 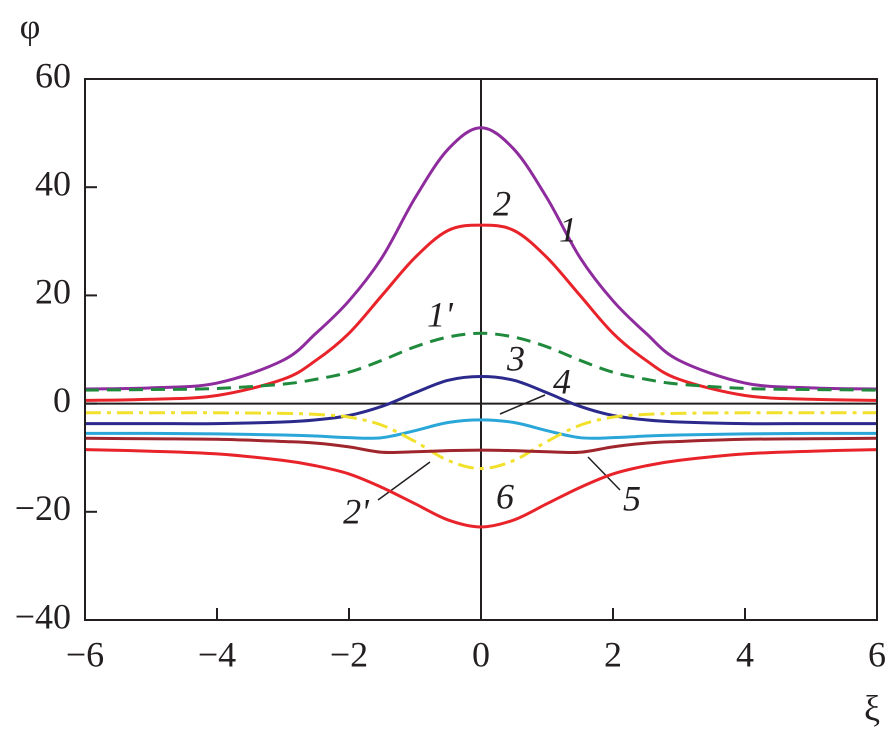 What do you see at coordinates (217, 654) in the screenshot?
I see `x-tick-label: −4` at bounding box center [217, 654].